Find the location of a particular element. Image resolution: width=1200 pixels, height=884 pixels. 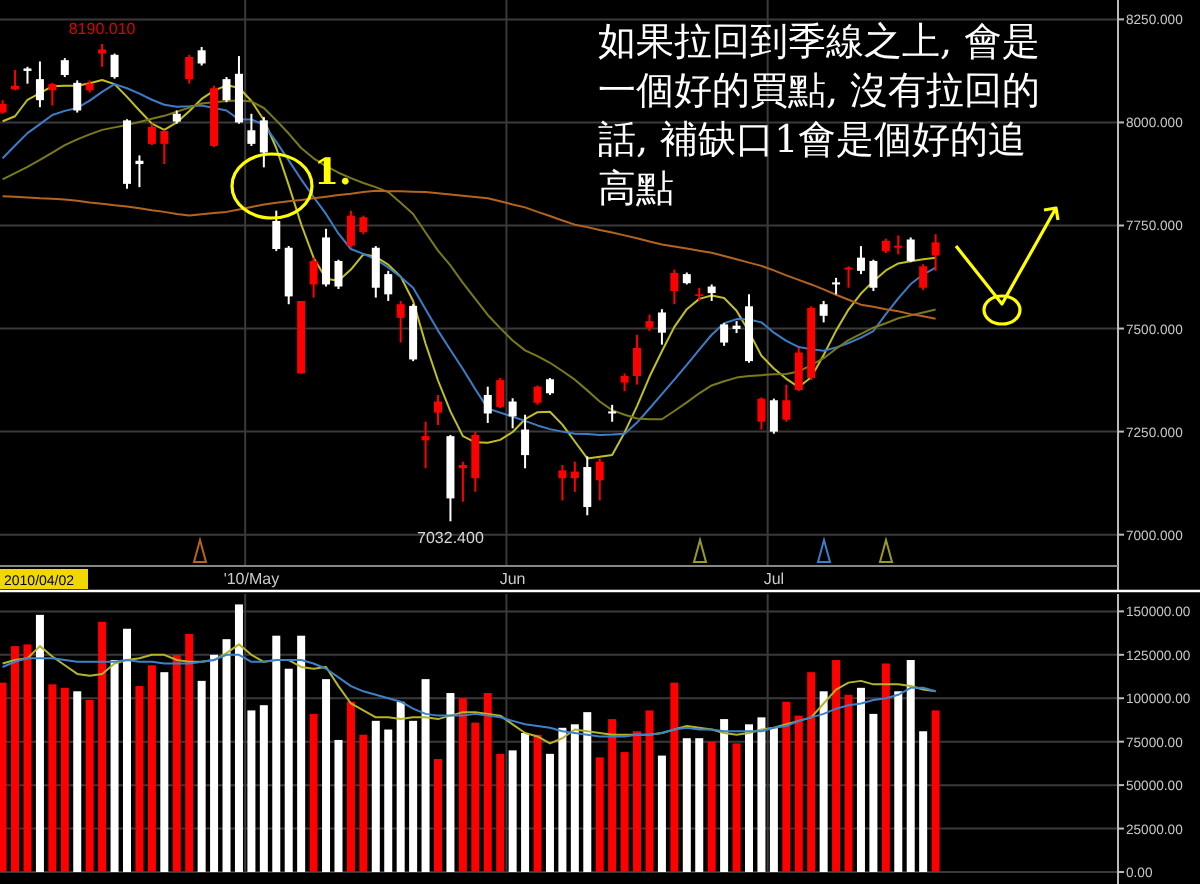

annotation: 7032.400 is located at coordinates (451, 538).